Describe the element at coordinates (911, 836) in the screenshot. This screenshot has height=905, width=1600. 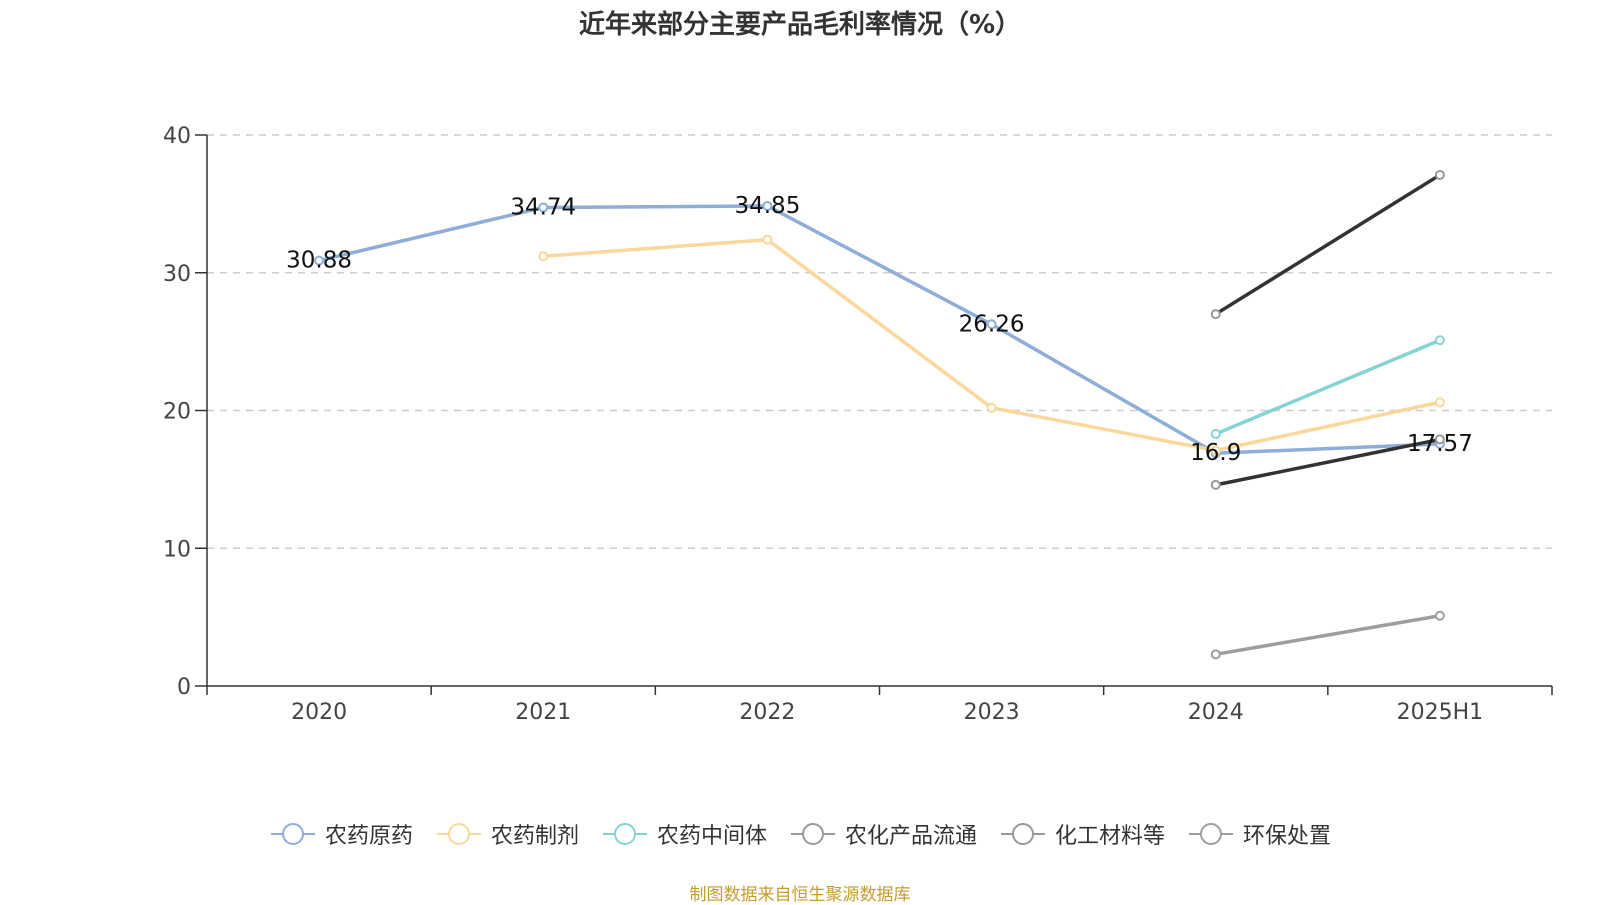
I see `legend-label: 农化产品流通` at that location.